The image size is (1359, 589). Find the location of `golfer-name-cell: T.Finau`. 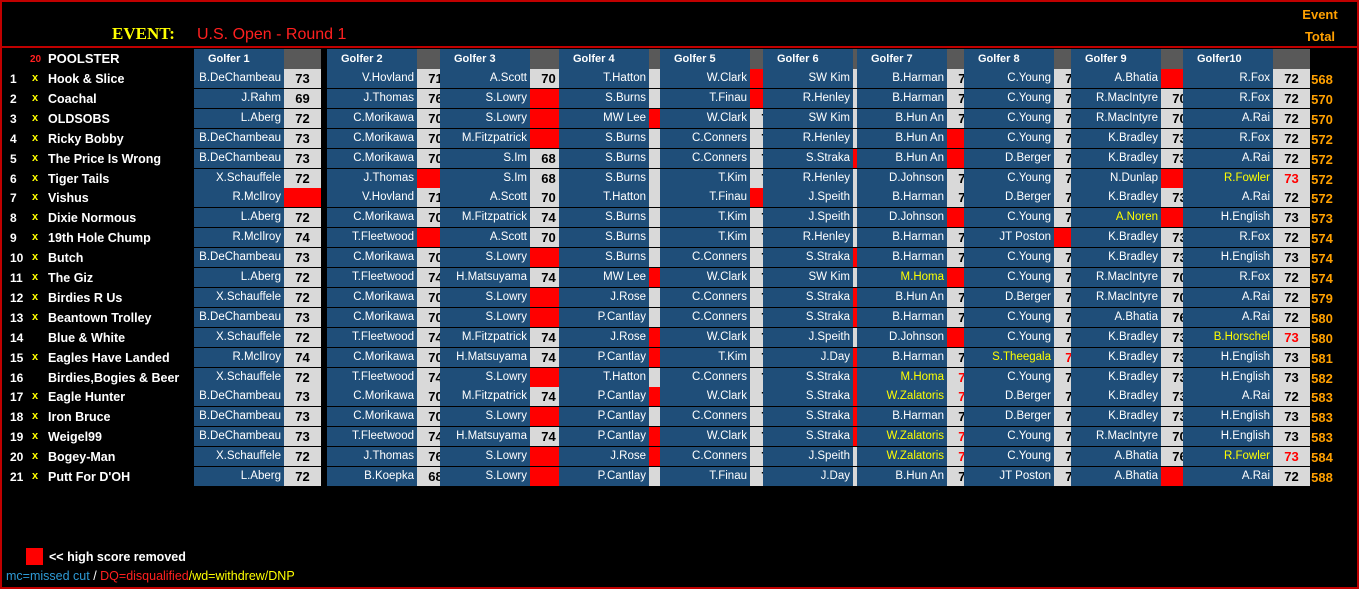

golfer-name-cell: T.Finau is located at coordinates (705, 198).